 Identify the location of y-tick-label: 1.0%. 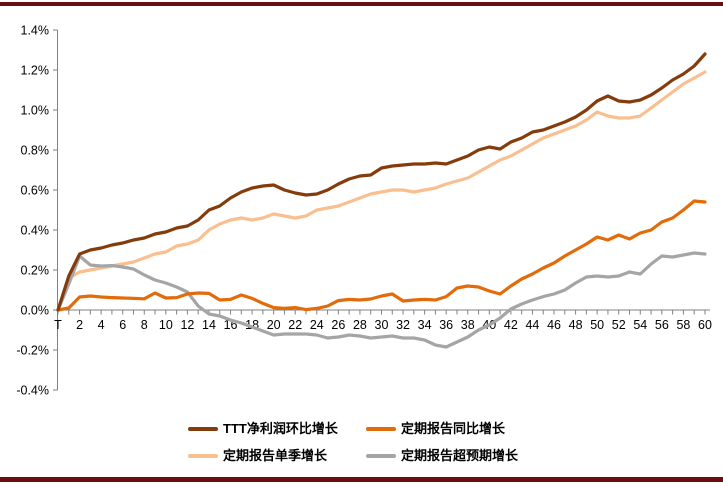
(35, 111).